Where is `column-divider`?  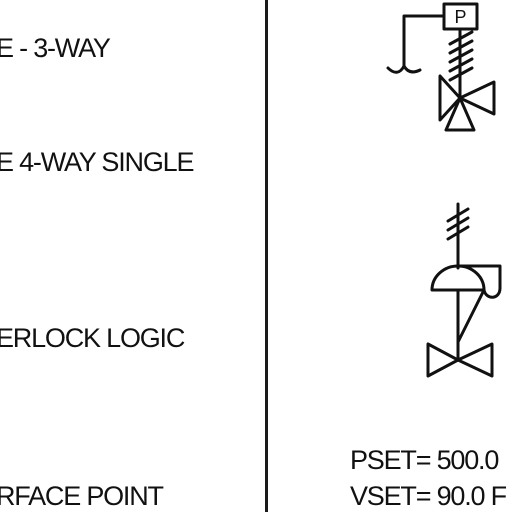 column-divider is located at coordinates (266, 256).